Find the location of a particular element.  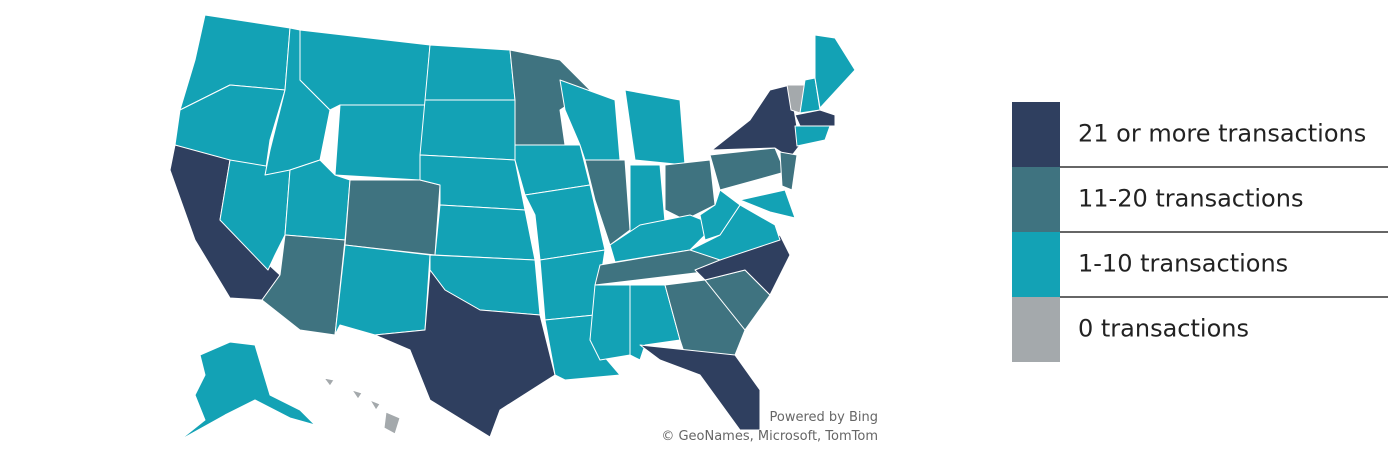

legend-label: 21 or more transactions is located at coordinates (1222, 134).